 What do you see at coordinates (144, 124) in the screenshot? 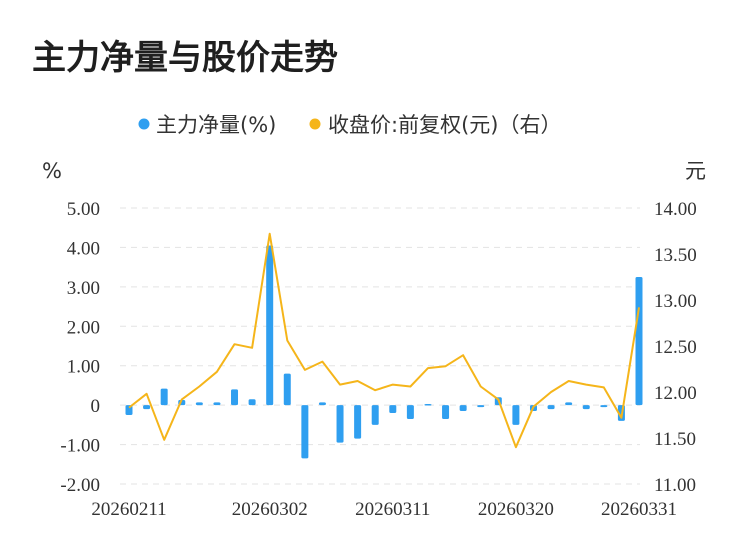
I see `legend-marker-net-flow` at bounding box center [144, 124].